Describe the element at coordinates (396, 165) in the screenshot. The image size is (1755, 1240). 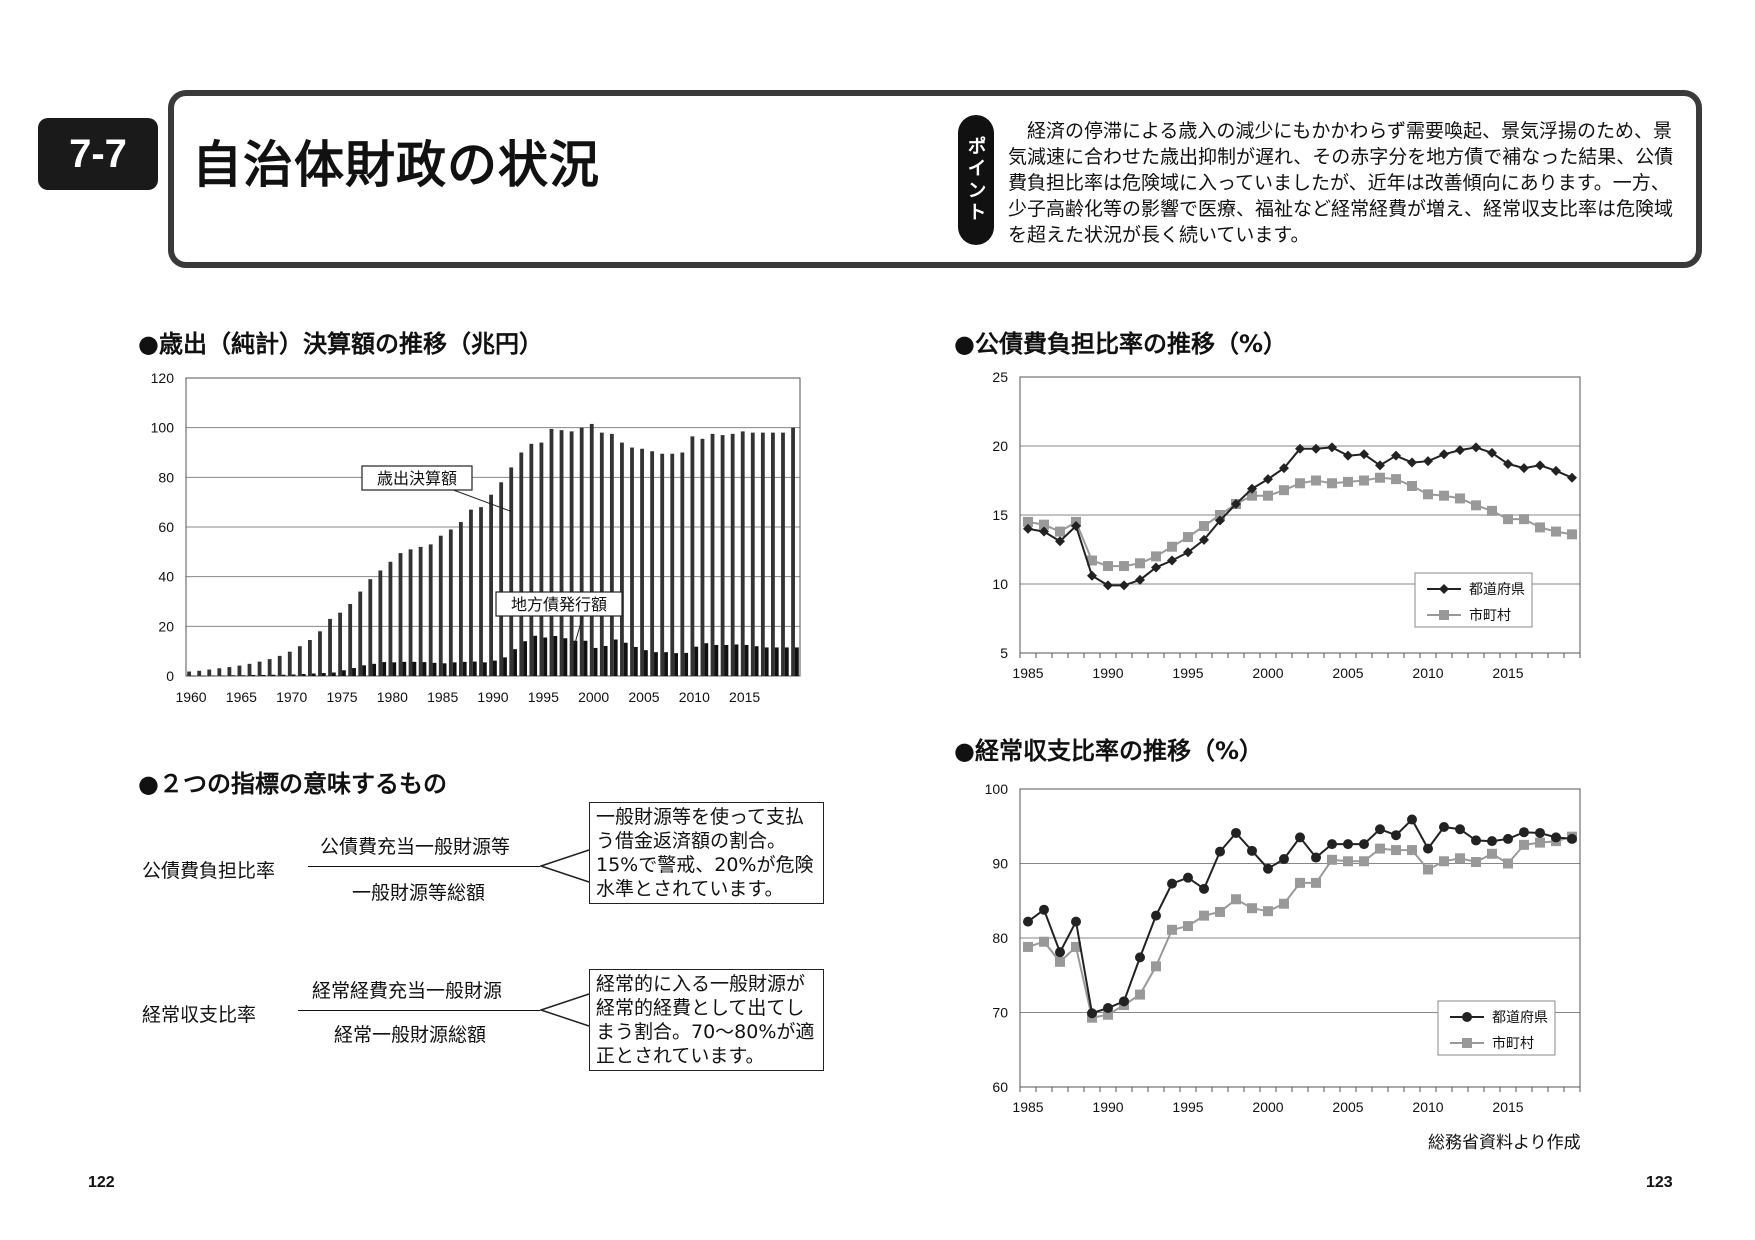
I see `page-title: 自治体財政の状況` at that location.